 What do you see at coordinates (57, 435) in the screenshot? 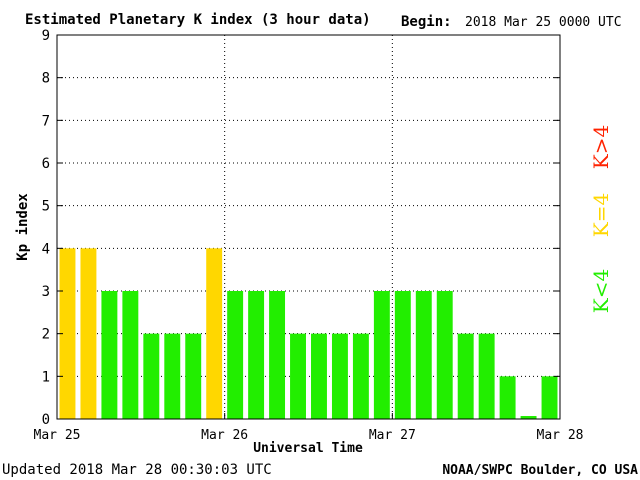
I see `x-tick-label-0: Mar 25` at bounding box center [57, 435].